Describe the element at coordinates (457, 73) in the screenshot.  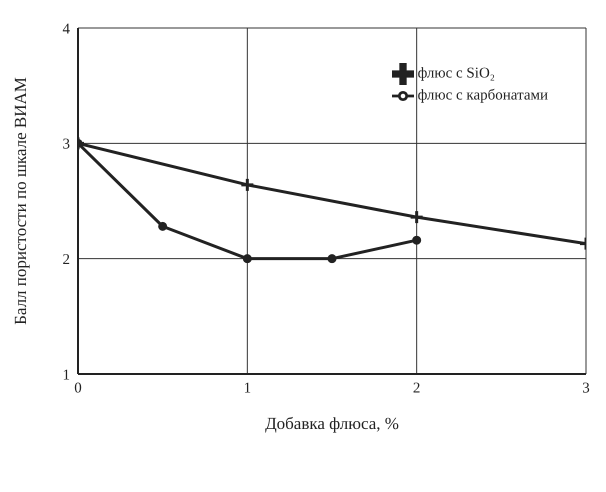
I see `legend-label: флюс с SiO₂` at that location.